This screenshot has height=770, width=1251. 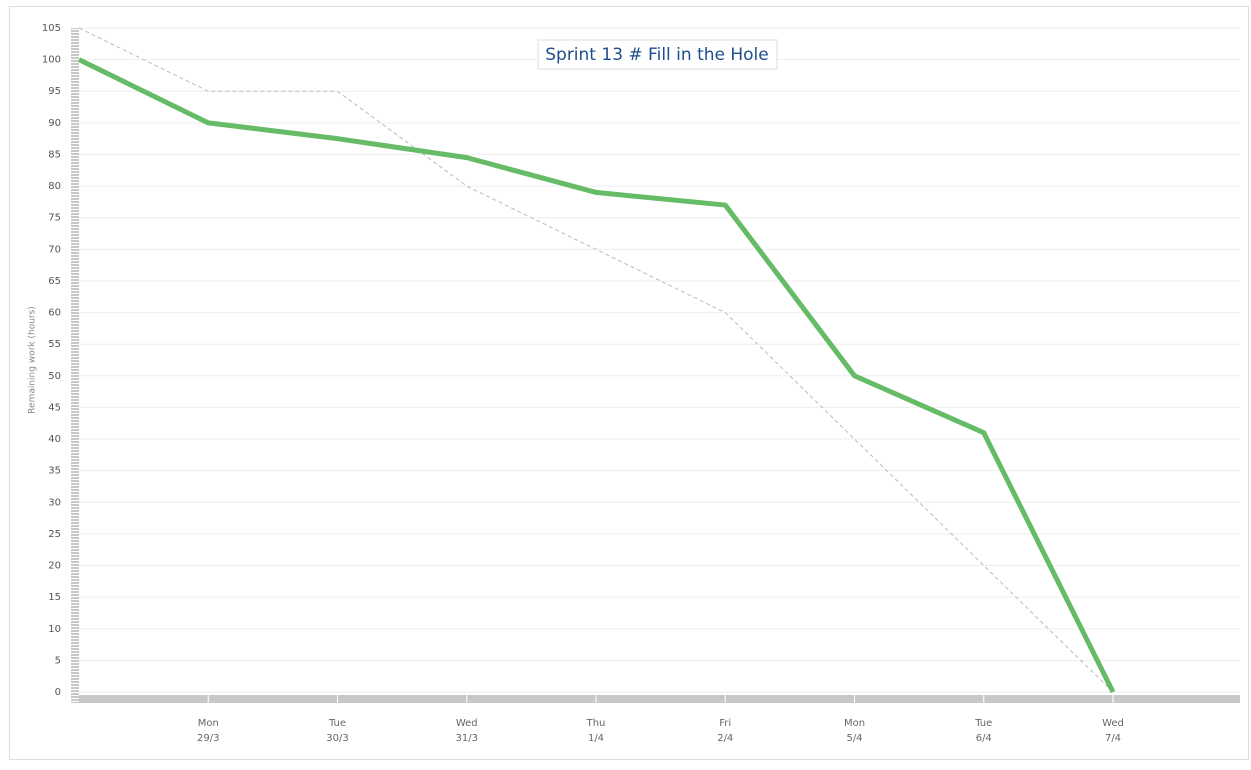 I want to click on x-tick-label: 29/3, so click(x=208, y=738).